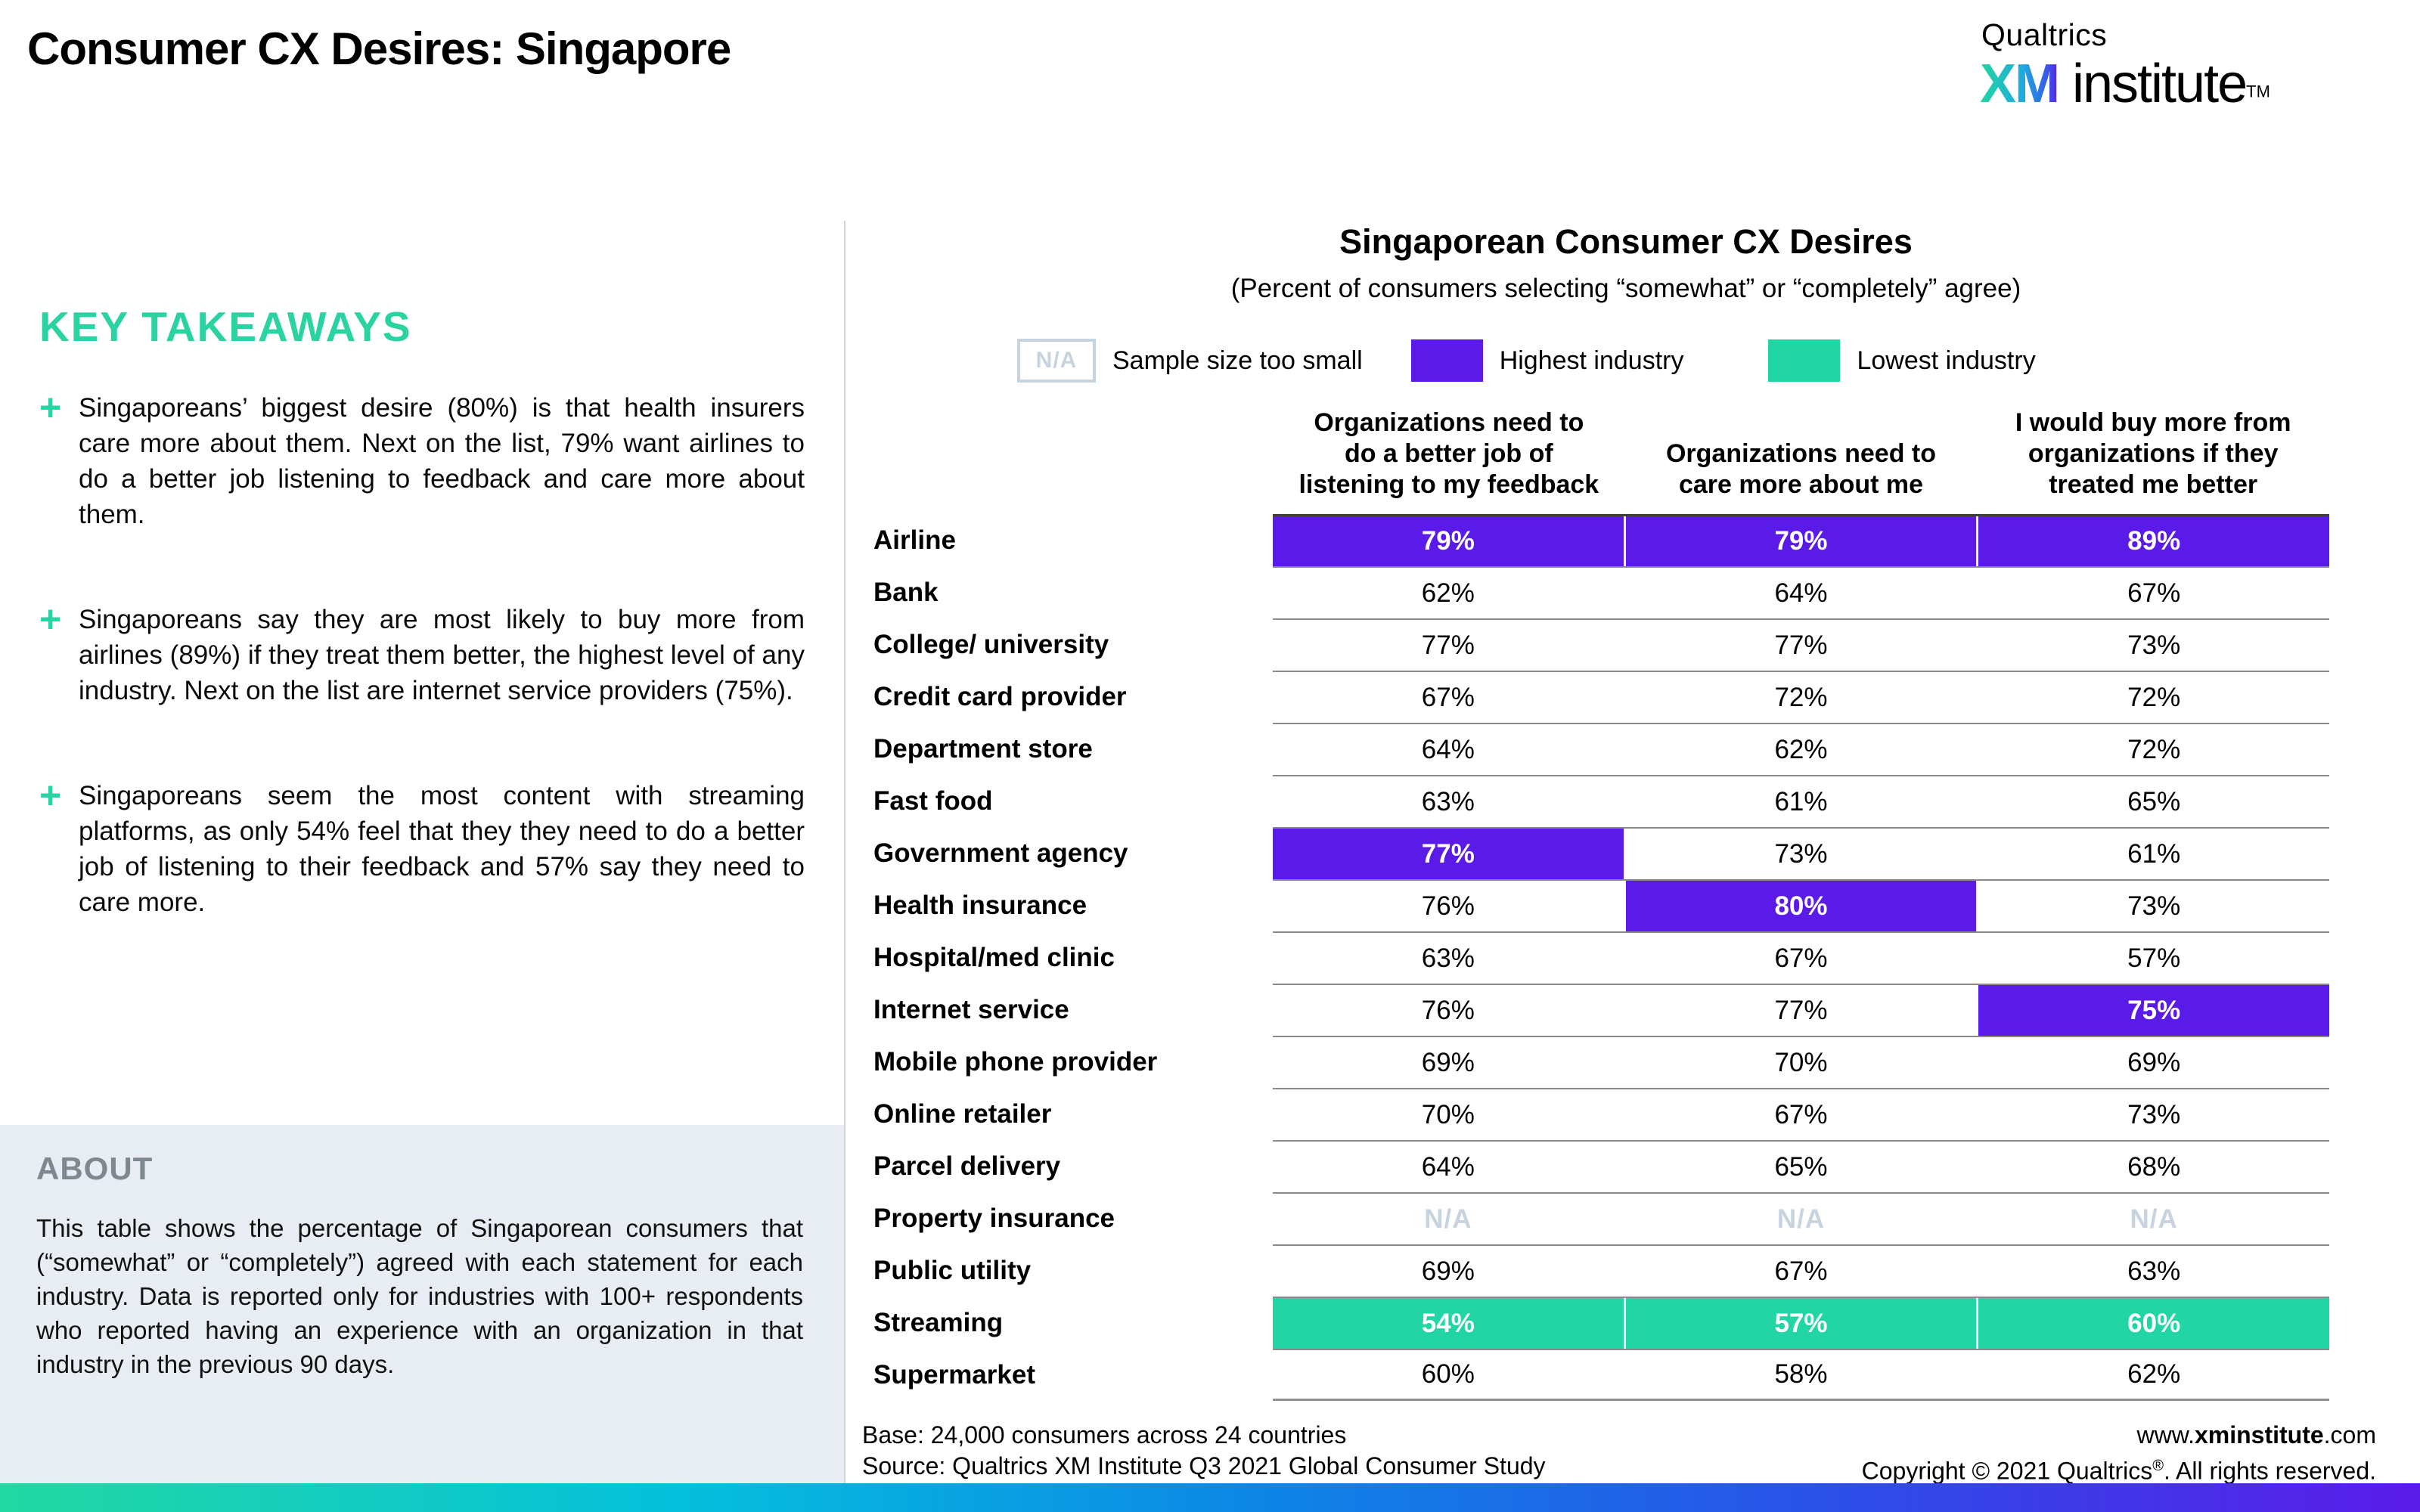 This screenshot has width=2420, height=1512. I want to click on row-label: Department store, so click(983, 748).